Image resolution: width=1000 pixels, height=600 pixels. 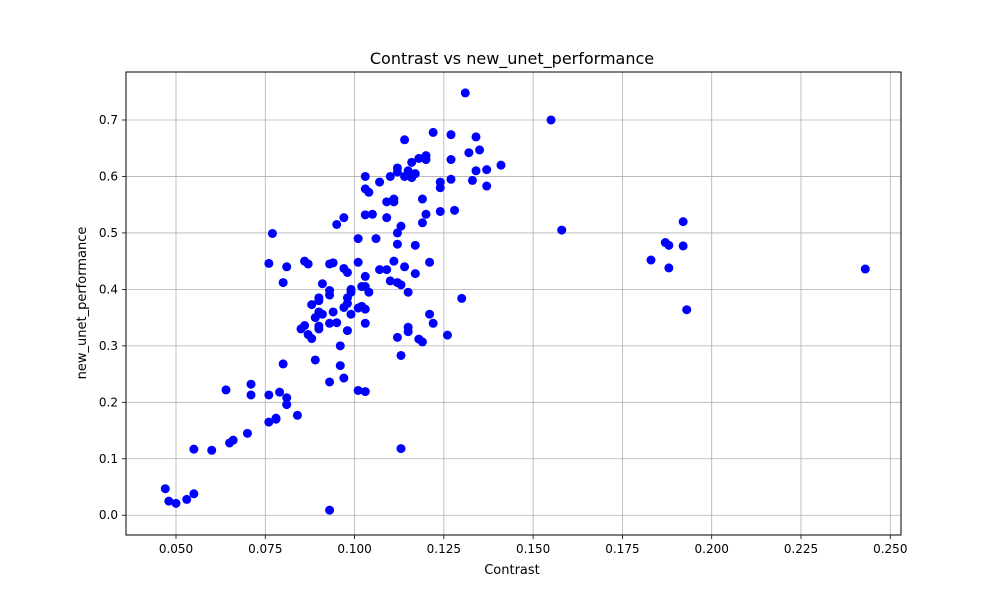 What do you see at coordinates (533, 549) in the screenshot?
I see `x-tick-label: 0.150` at bounding box center [533, 549].